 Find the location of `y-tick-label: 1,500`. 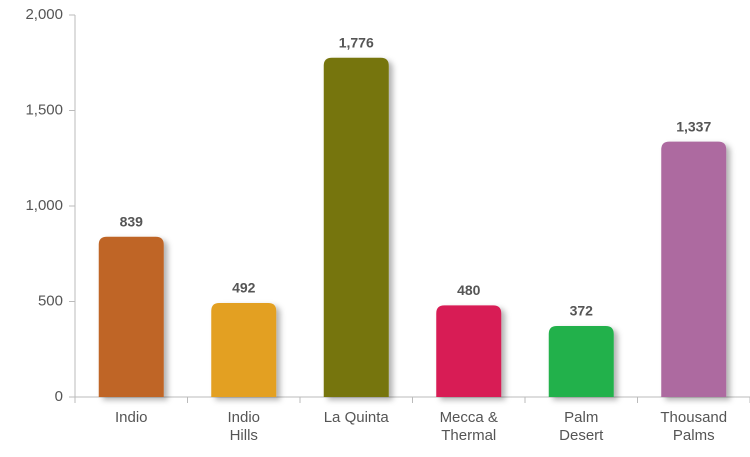

y-tick-label: 1,500 is located at coordinates (44, 109).